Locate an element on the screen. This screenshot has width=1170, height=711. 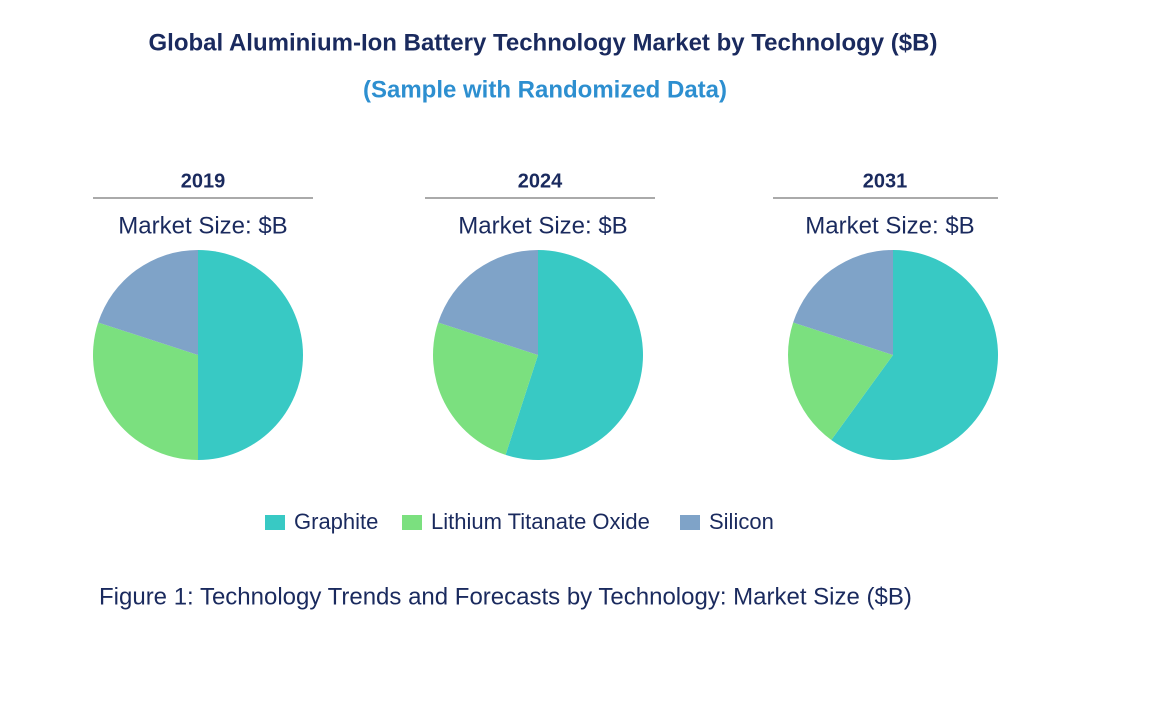
pie-title: 2031 is located at coordinates (885, 181).